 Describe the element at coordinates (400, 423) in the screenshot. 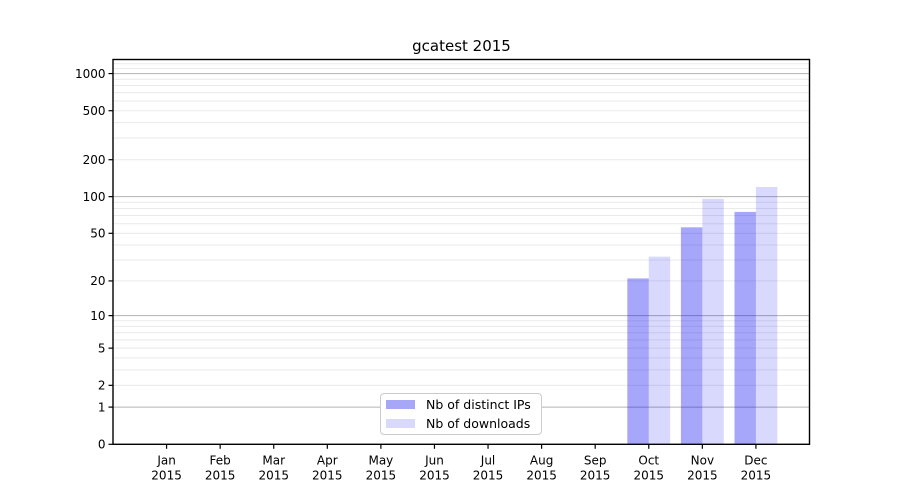

I see `legend-swatch-downloads` at that location.